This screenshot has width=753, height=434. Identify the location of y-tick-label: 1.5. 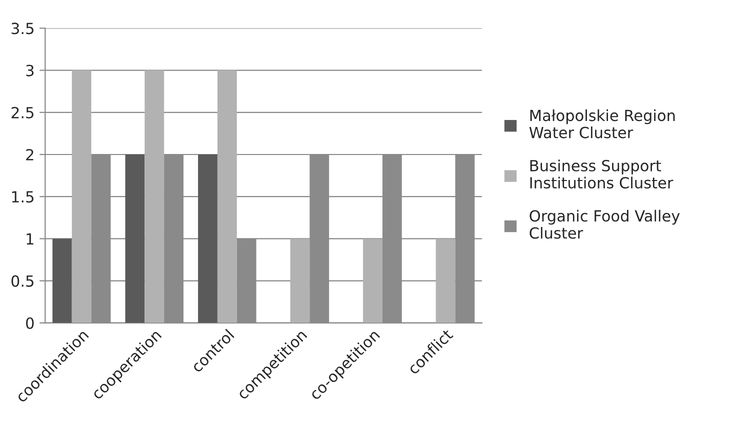
(23, 197).